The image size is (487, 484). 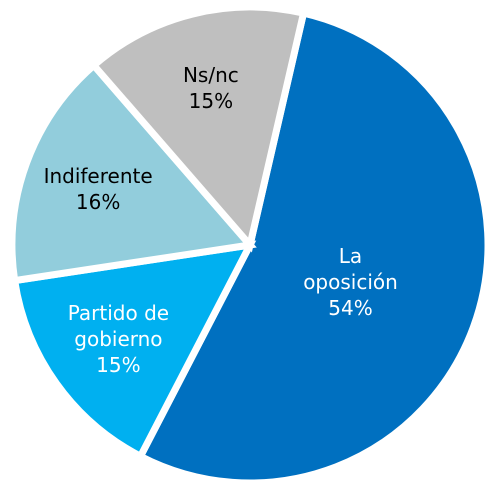 What do you see at coordinates (350, 268) in the screenshot?
I see `slice-label: La oposición` at bounding box center [350, 268].